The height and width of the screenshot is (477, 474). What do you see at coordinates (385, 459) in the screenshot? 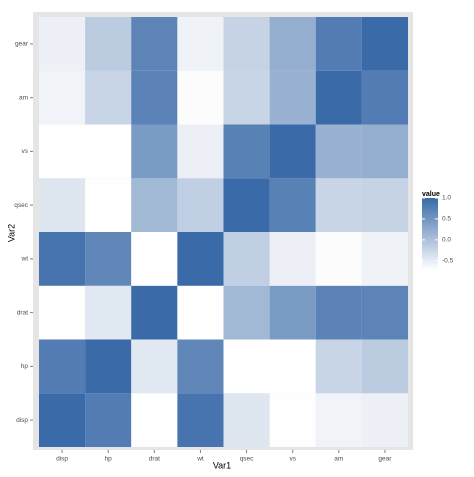
I see `x-tick-label: gear` at bounding box center [385, 459].